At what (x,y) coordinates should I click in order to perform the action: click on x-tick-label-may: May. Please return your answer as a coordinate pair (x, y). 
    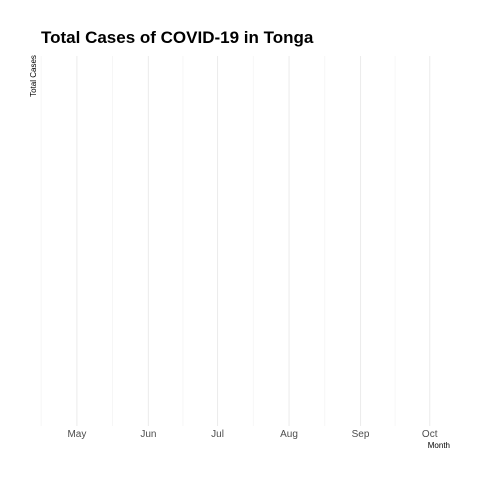
    Looking at the image, I should click on (76, 434).